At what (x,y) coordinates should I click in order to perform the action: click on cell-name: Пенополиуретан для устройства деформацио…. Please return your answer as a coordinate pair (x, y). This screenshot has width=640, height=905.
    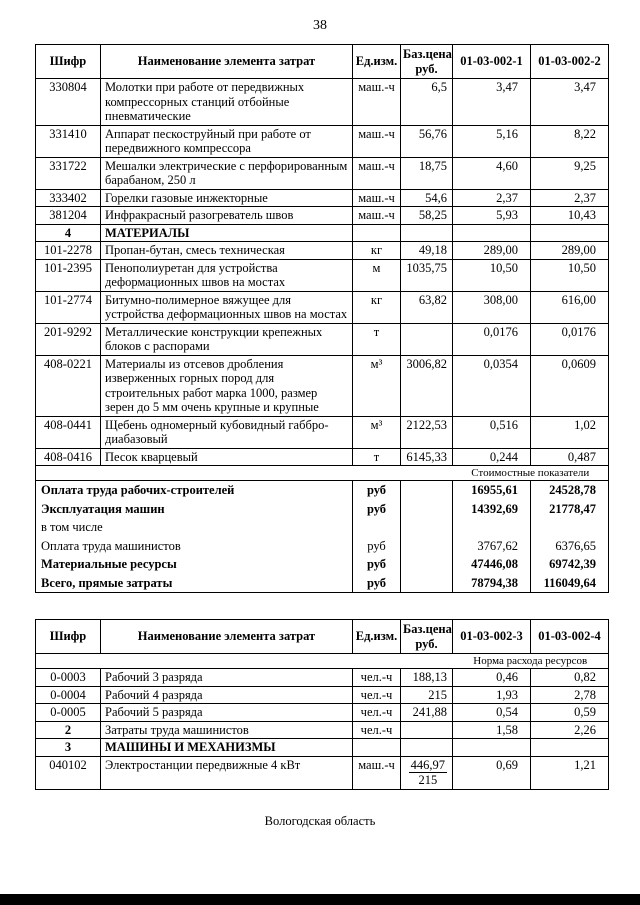
    Looking at the image, I should click on (226, 275).